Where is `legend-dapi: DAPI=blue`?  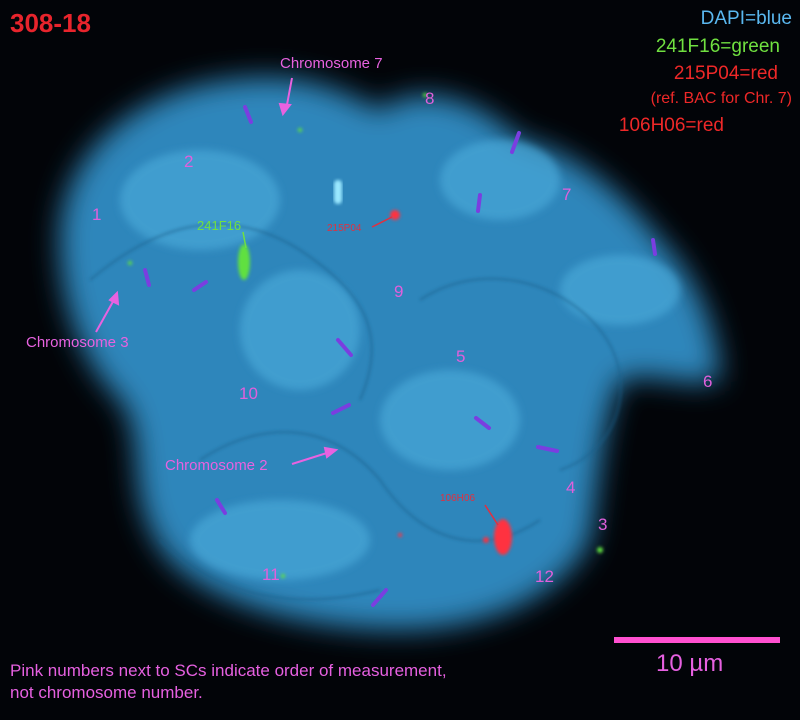 legend-dapi: DAPI=blue is located at coordinates (746, 18).